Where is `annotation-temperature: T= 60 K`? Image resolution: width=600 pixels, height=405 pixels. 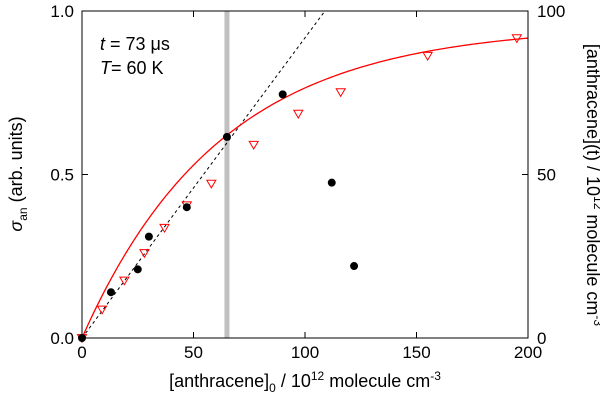 annotation-temperature: T= 60 K is located at coordinates (132, 68).